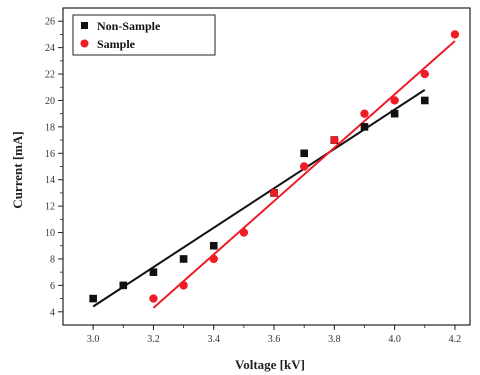 The height and width of the screenshot is (375, 480). I want to click on legend-marker-non-sample, so click(84, 25).